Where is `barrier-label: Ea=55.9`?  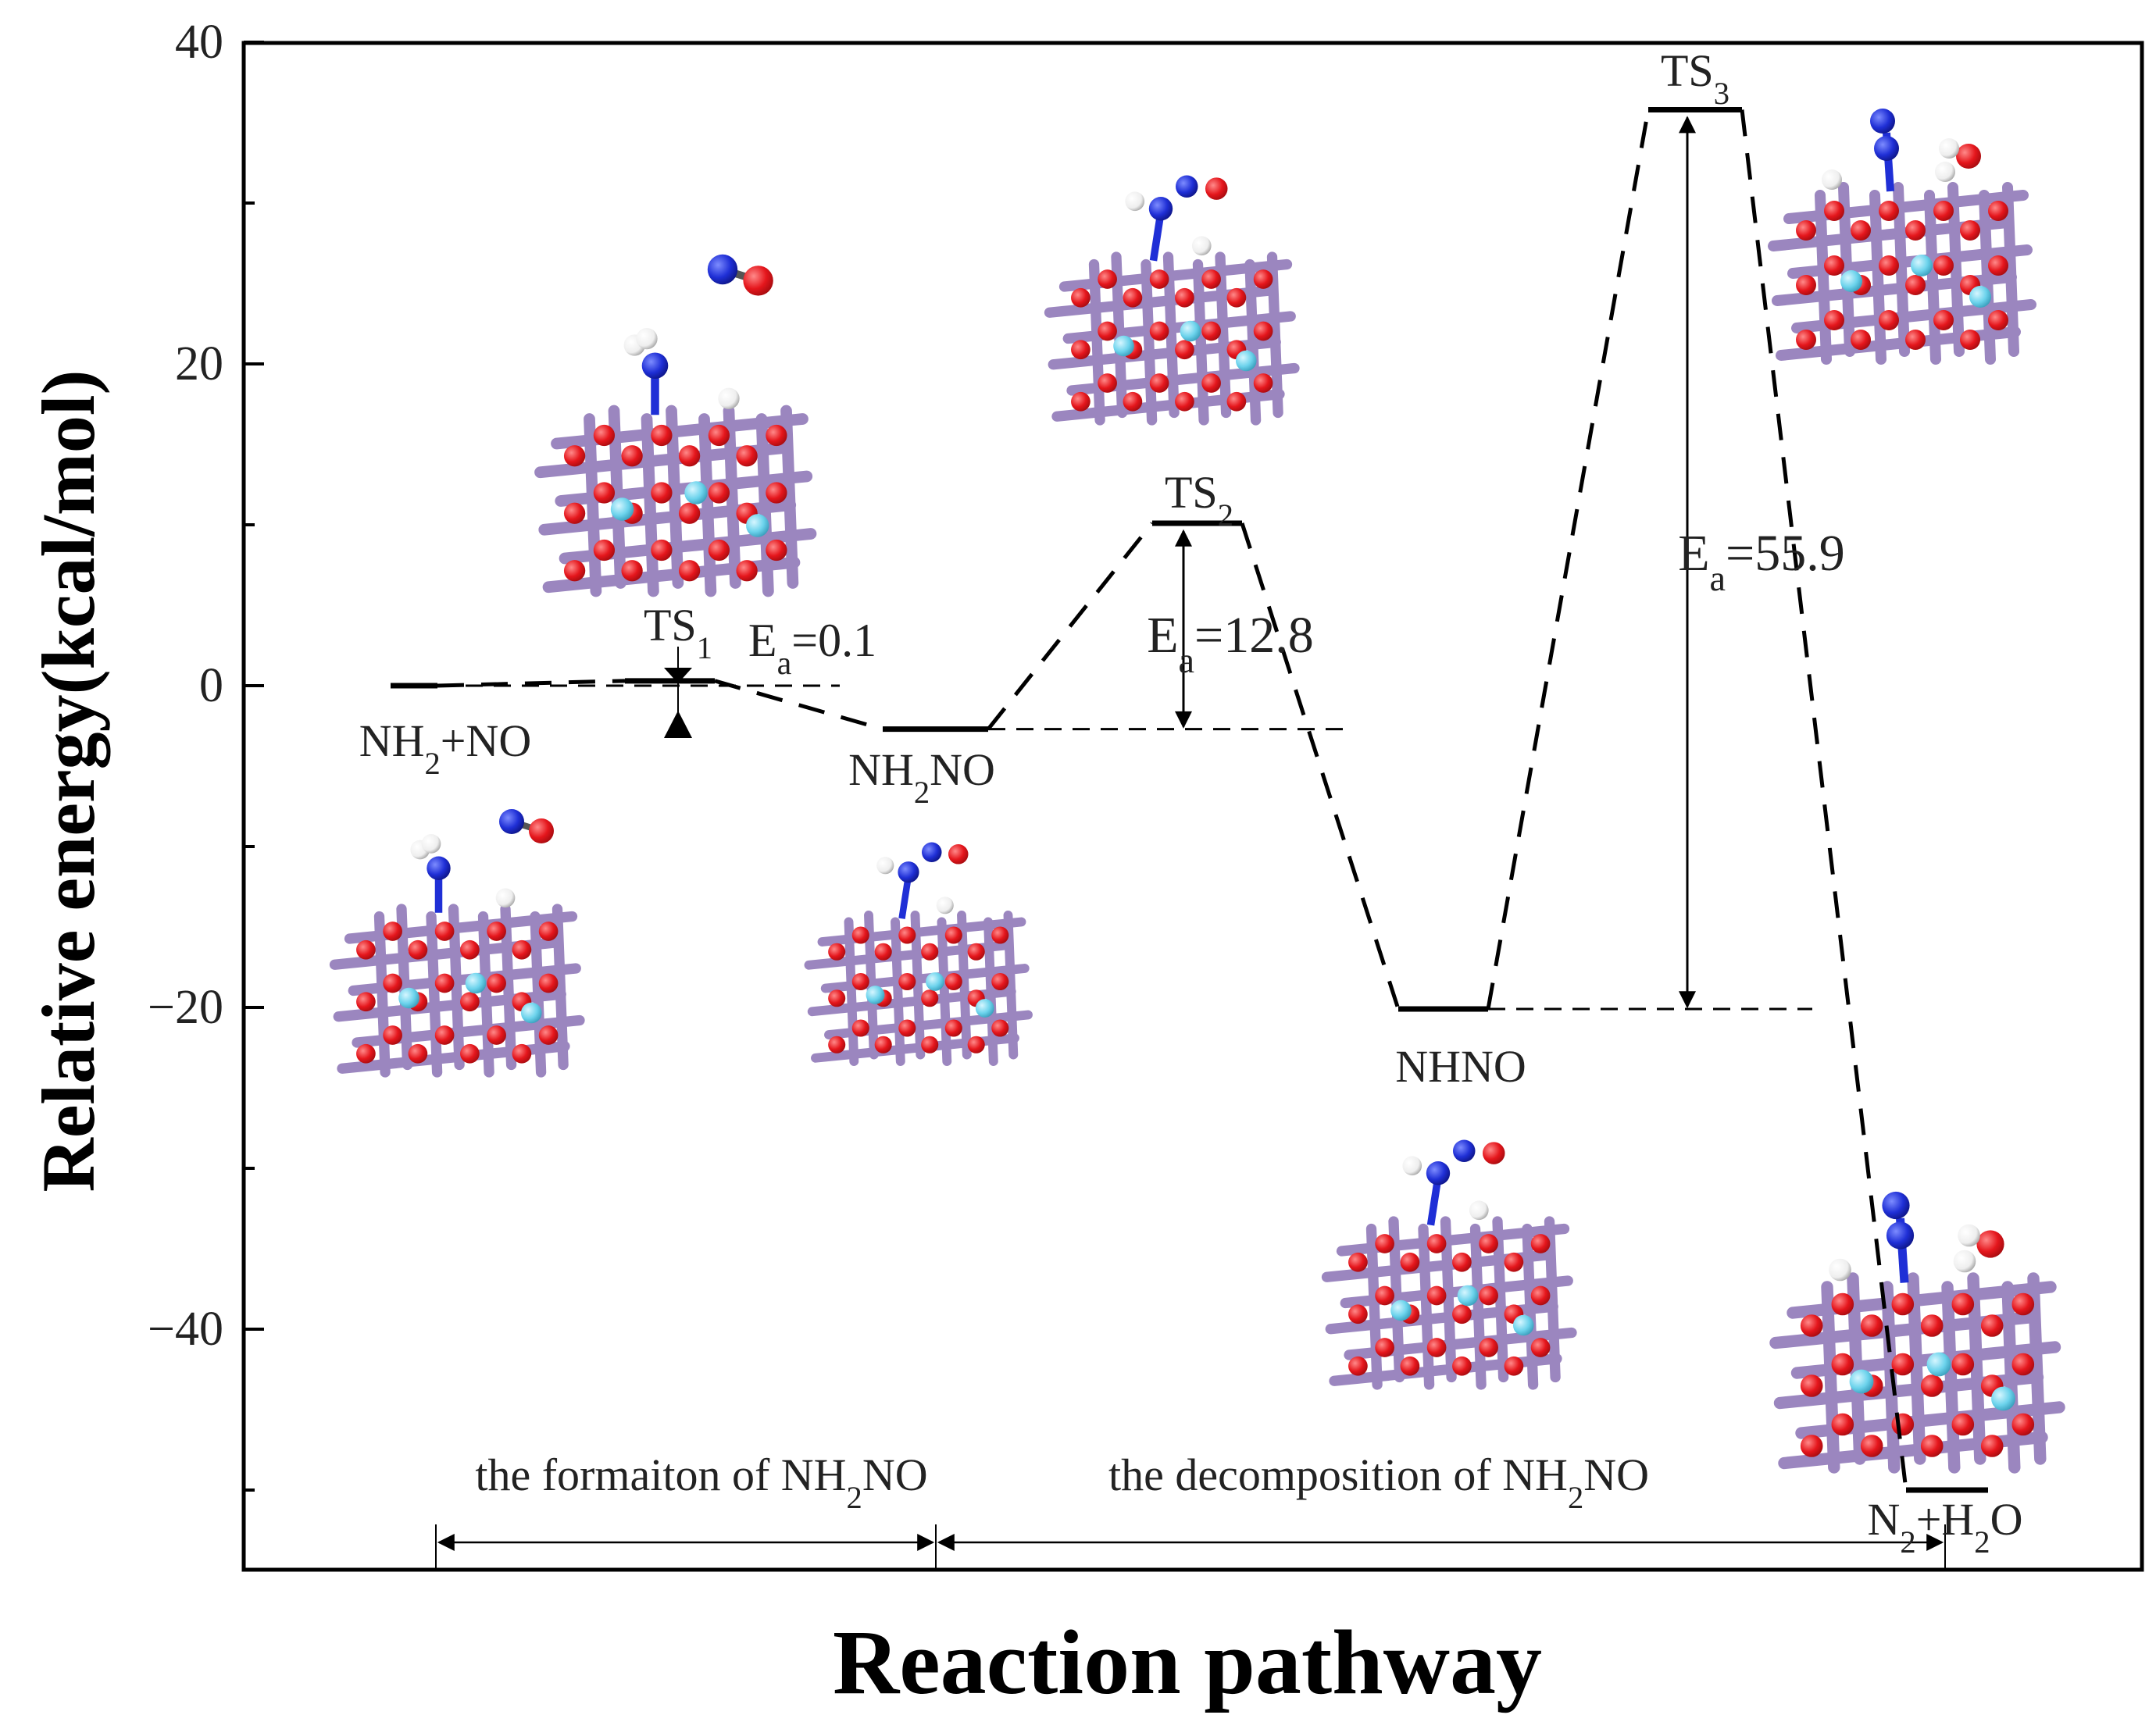 barrier-label: Ea=55.9 is located at coordinates (1761, 561).